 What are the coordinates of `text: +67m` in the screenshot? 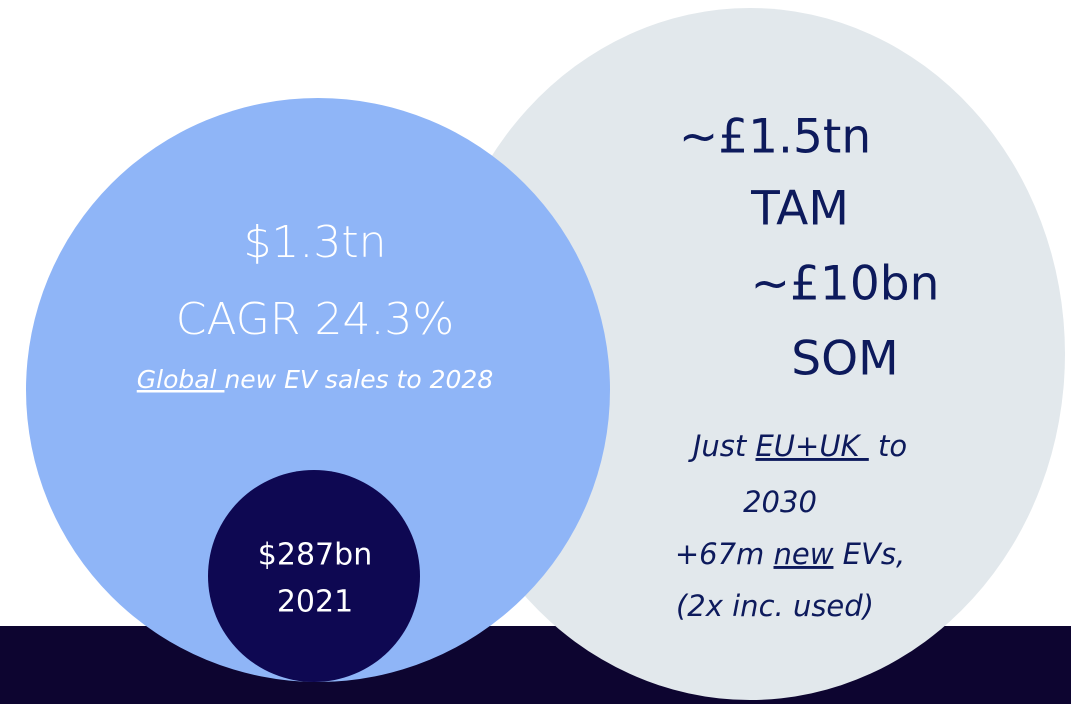 It's located at (724, 554).